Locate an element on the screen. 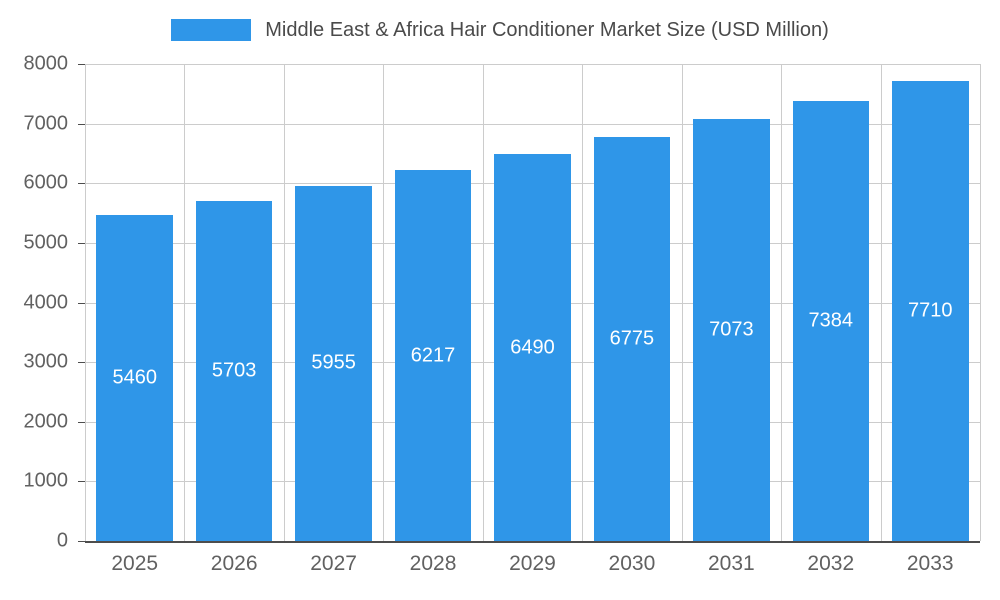 This screenshot has width=1000, height=600. y-tick-label: 7000 is located at coordinates (46, 123).